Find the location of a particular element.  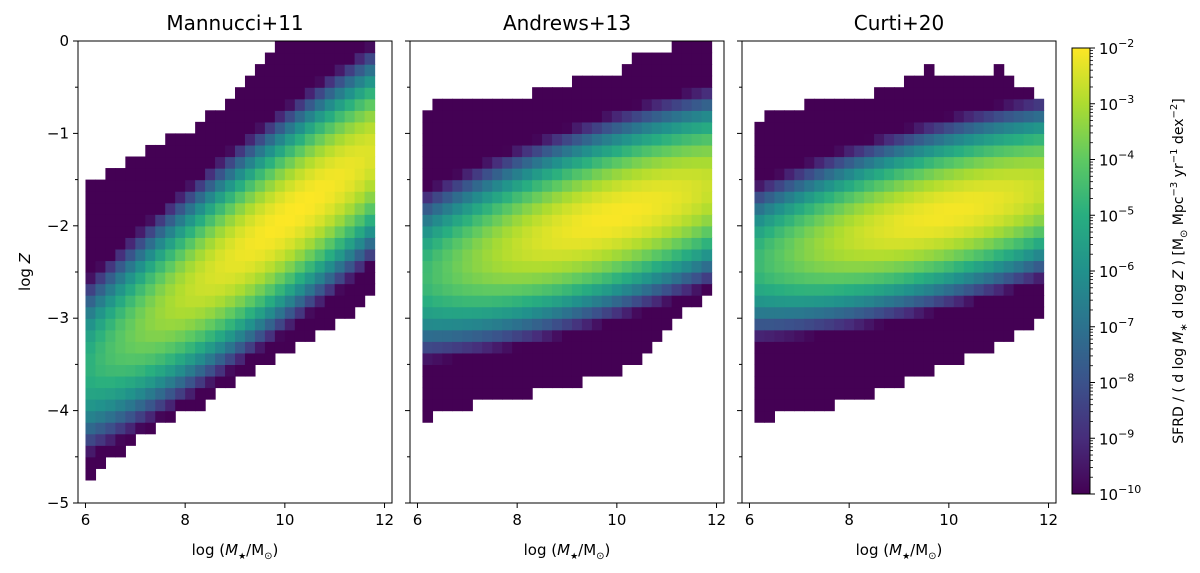

x-tick-label: 8 is located at coordinates (517, 520).